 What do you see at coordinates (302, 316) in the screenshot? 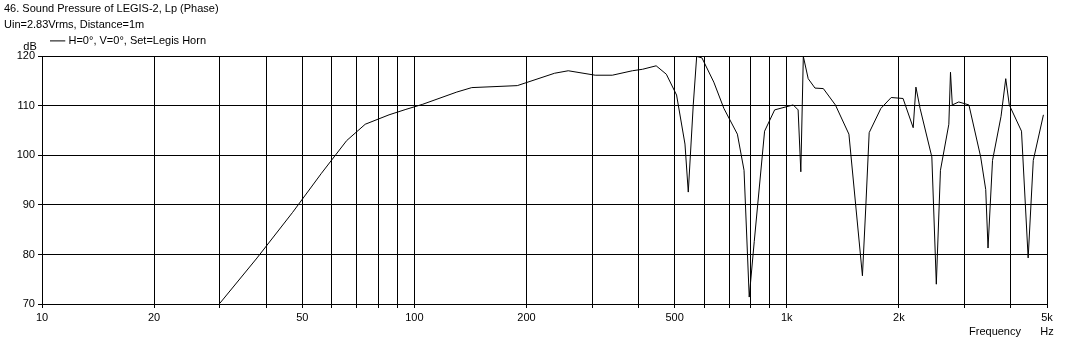
I see `x-tick-label: 50` at bounding box center [302, 316].